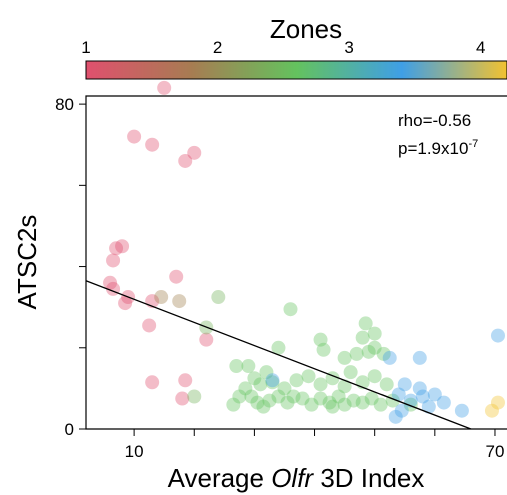 This screenshot has width=507, height=495. What do you see at coordinates (480, 47) in the screenshot?
I see `colorbar-tick-label: 4` at bounding box center [480, 47].